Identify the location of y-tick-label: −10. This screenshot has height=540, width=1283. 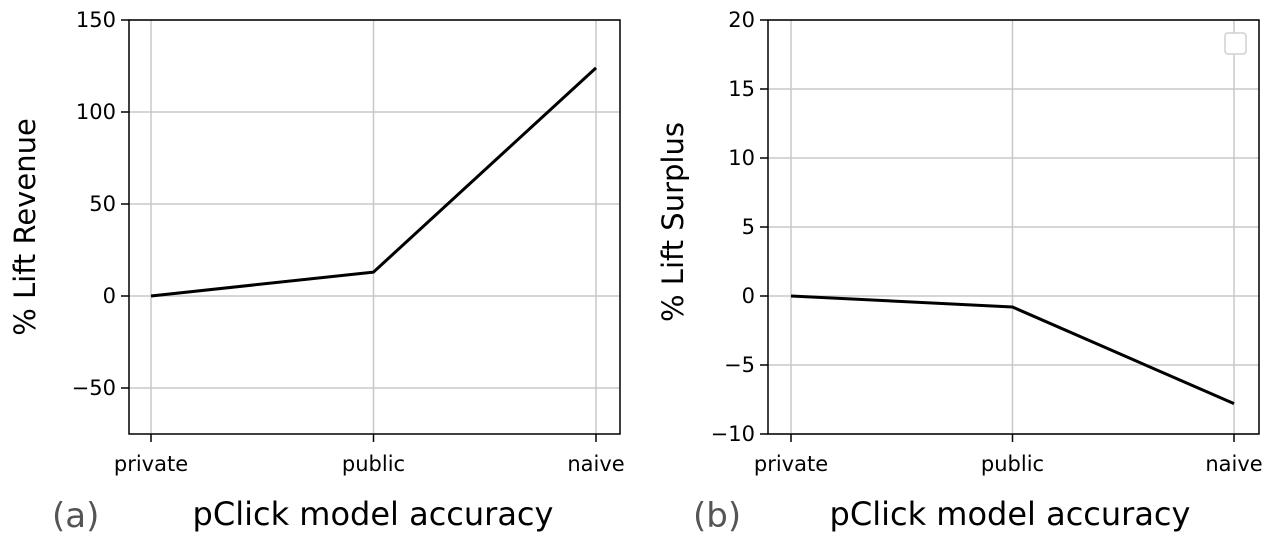
(733, 434).